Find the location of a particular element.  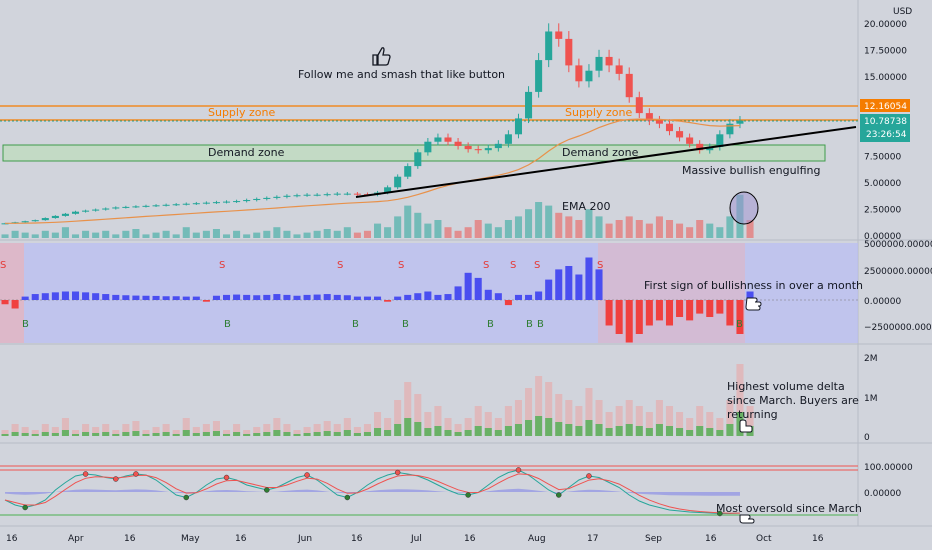

time-tick-label: Jul is located at coordinates (416, 539).